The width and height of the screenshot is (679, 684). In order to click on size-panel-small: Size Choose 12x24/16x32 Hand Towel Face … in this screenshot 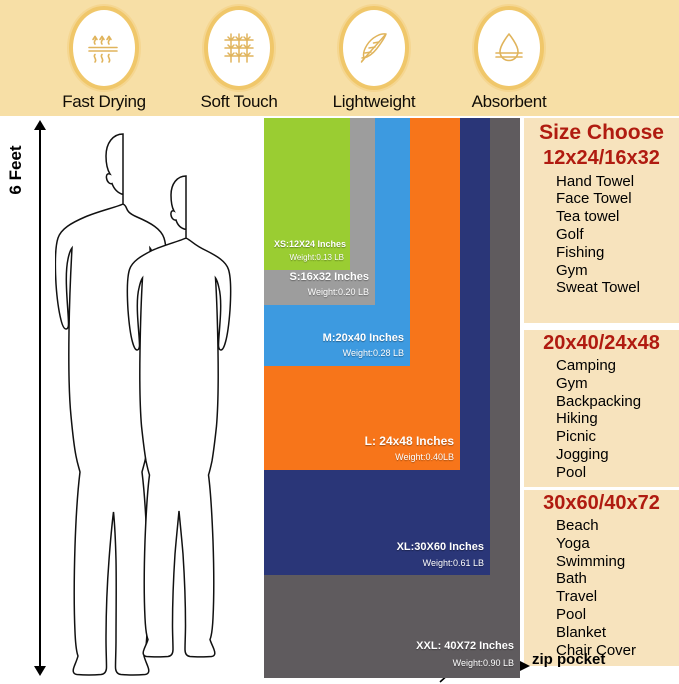, I will do `click(601, 220)`.